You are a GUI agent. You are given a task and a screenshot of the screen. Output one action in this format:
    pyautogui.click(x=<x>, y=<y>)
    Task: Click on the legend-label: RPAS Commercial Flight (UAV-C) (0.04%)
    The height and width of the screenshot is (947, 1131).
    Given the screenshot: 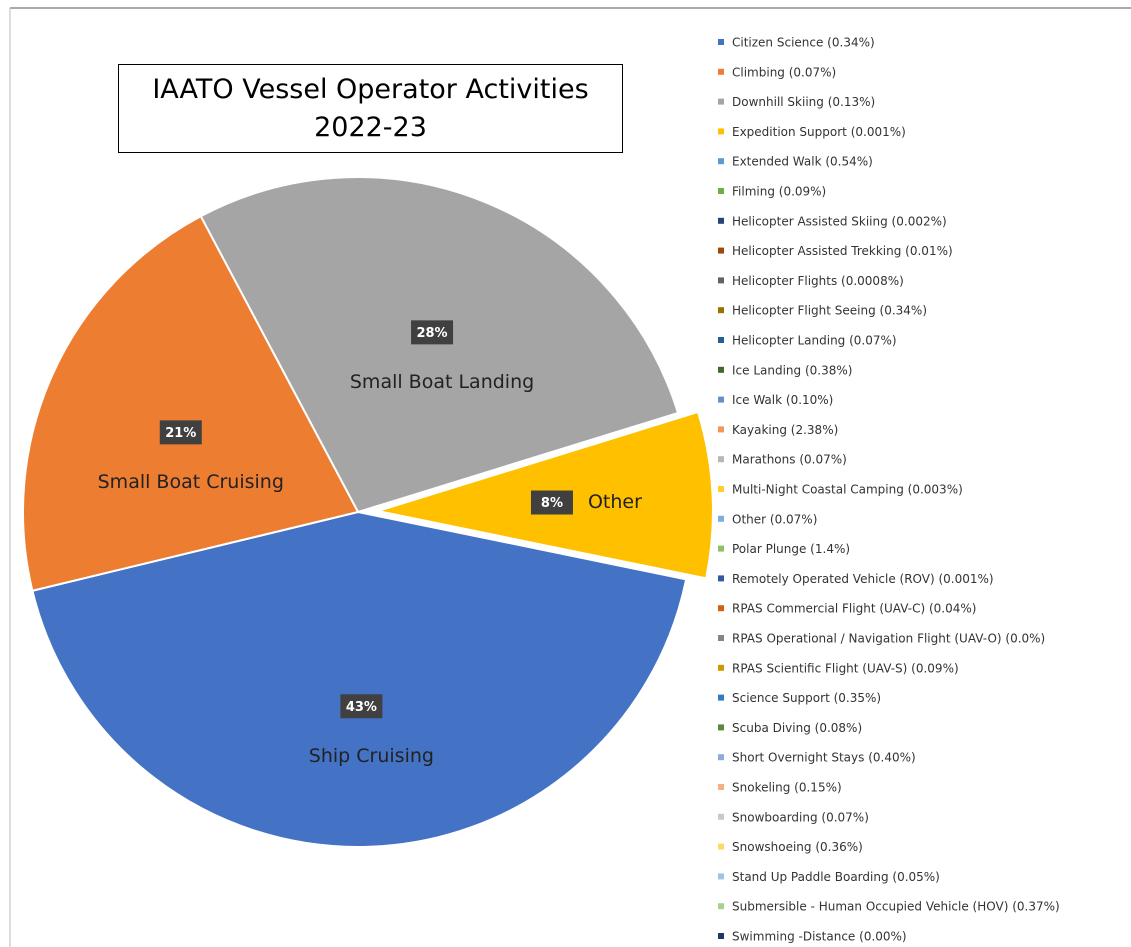 What is the action you would take?
    pyautogui.click(x=854, y=609)
    